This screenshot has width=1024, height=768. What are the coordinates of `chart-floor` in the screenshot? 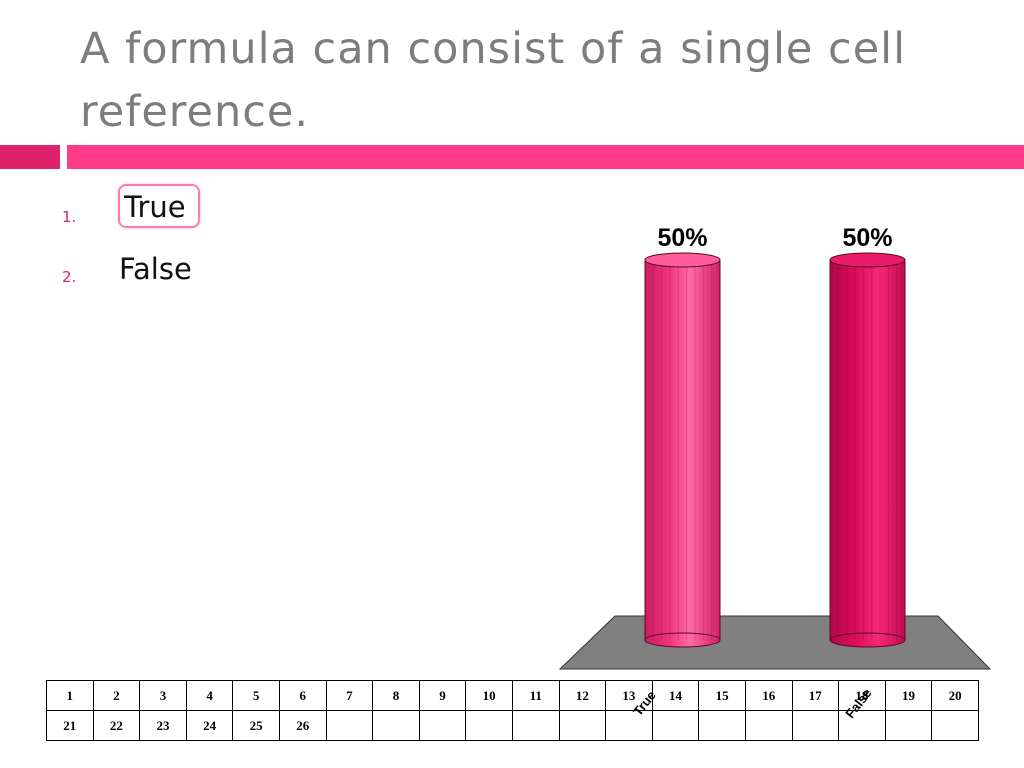 It's located at (775, 642).